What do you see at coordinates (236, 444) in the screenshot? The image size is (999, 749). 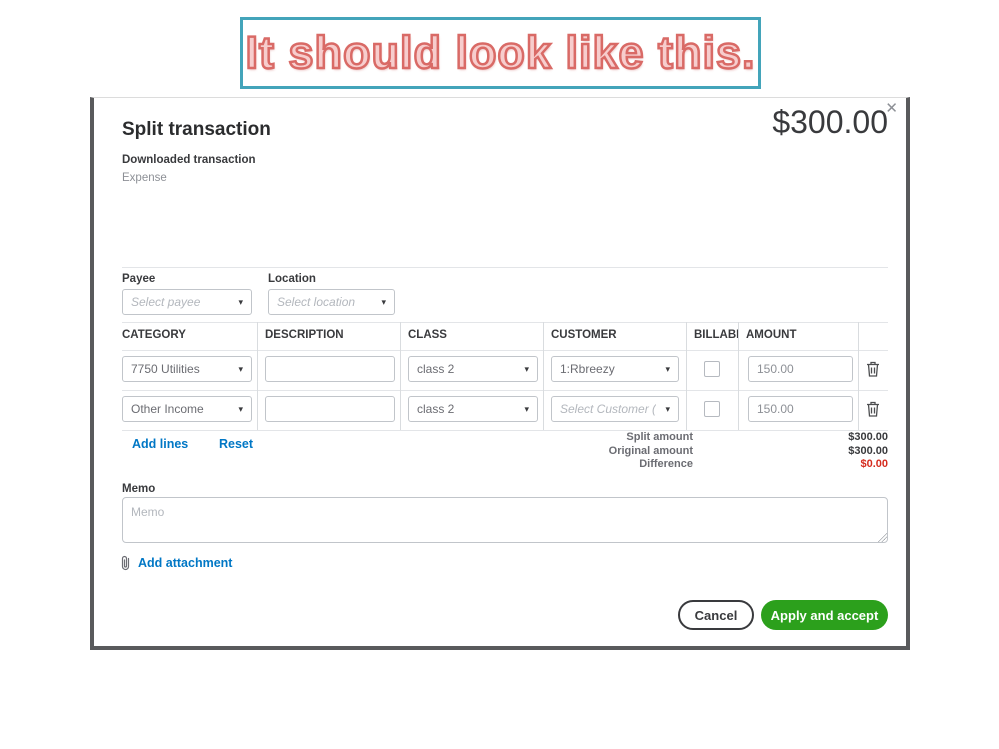 I see `reset-link: Reset` at bounding box center [236, 444].